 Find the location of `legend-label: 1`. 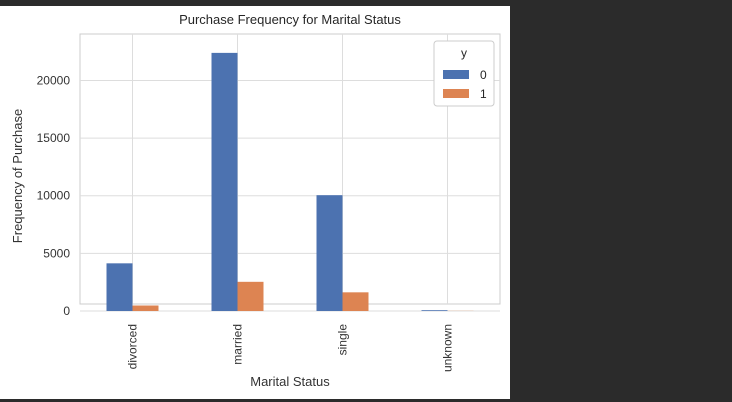

legend-label: 1 is located at coordinates (483, 94).